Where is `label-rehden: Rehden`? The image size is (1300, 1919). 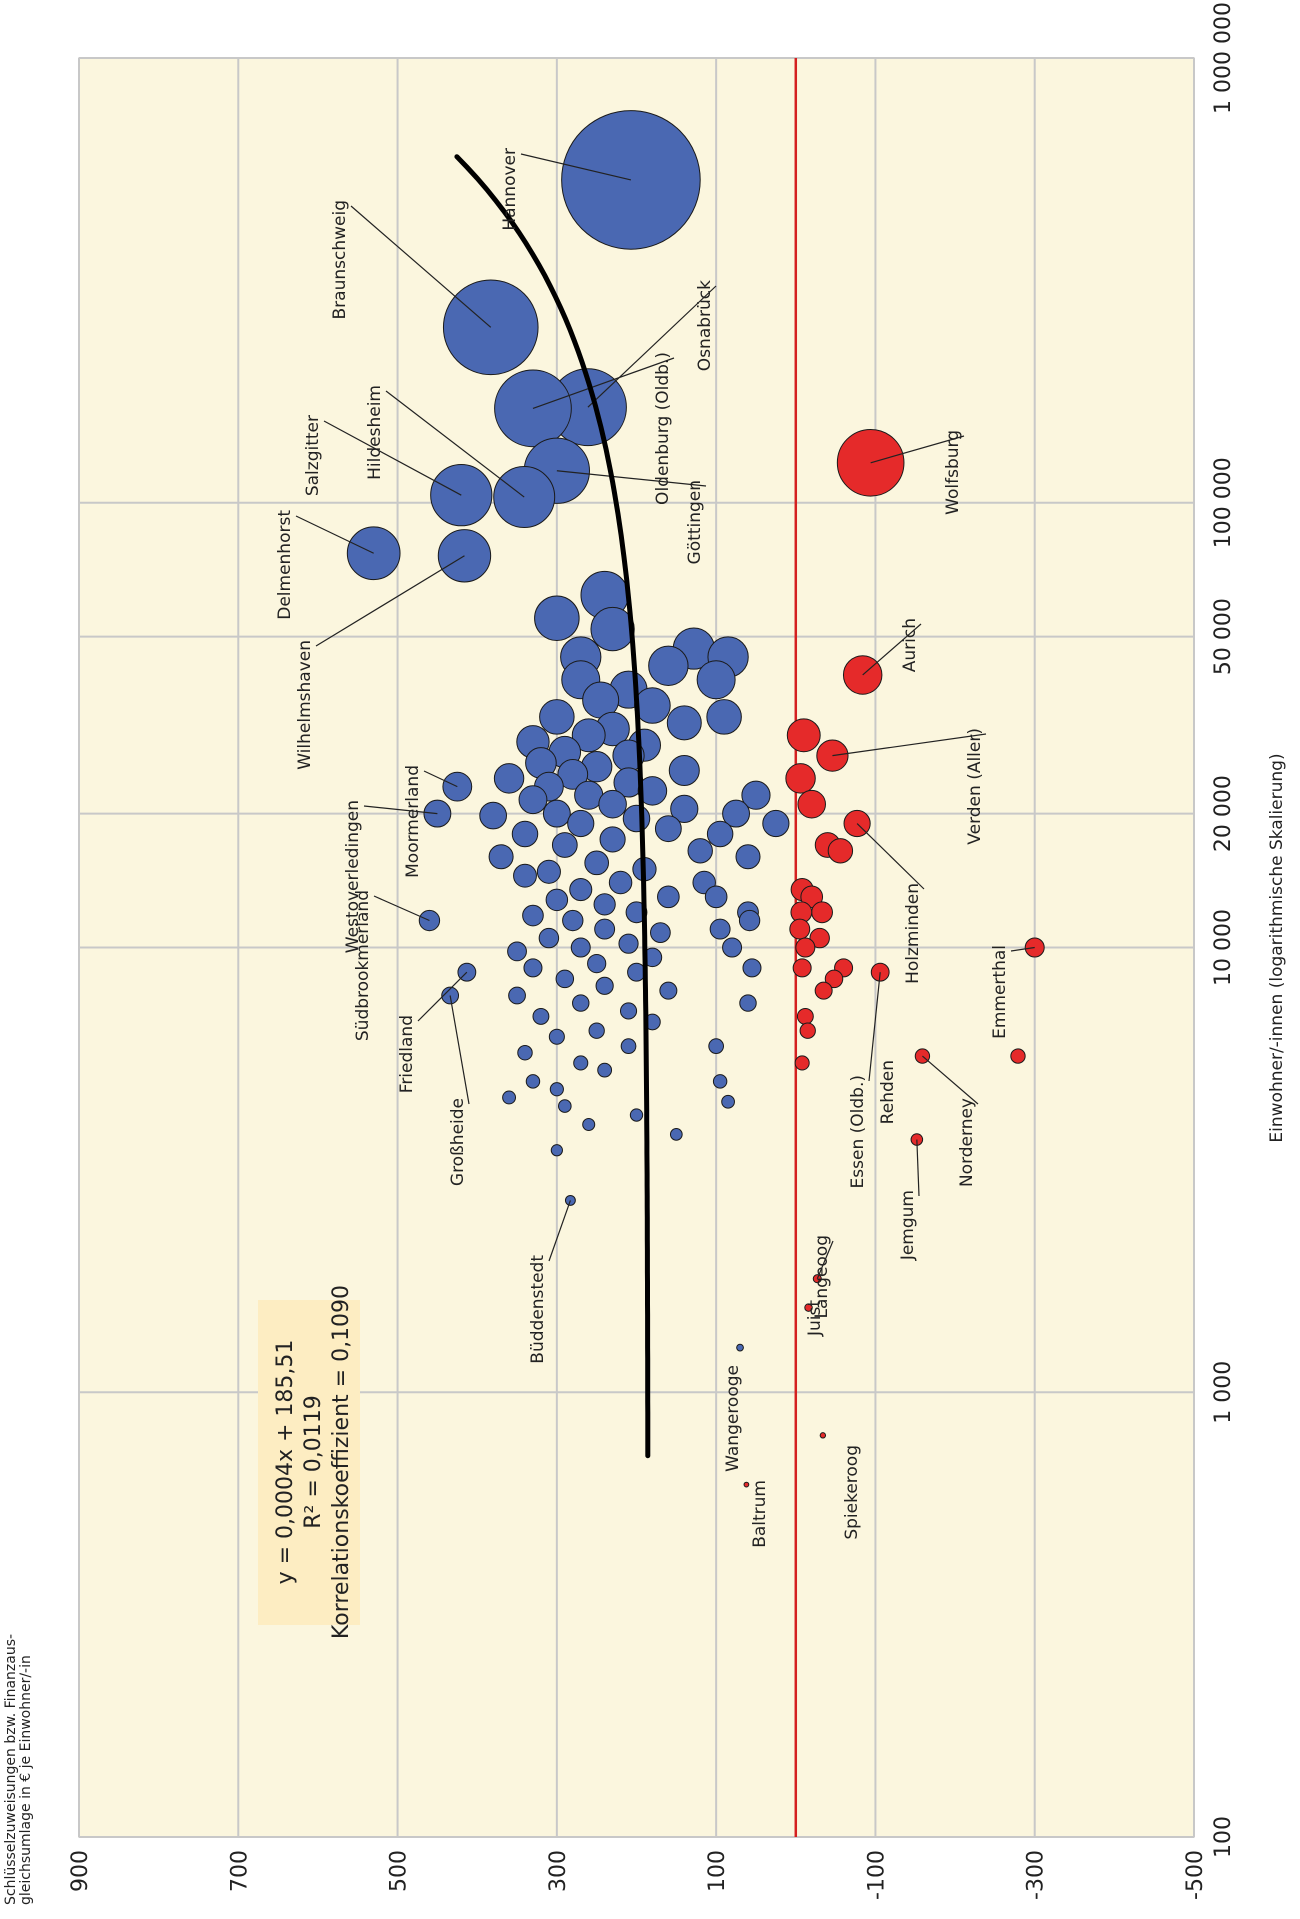
label-rehden: Rehden is located at coordinates (888, 1092).